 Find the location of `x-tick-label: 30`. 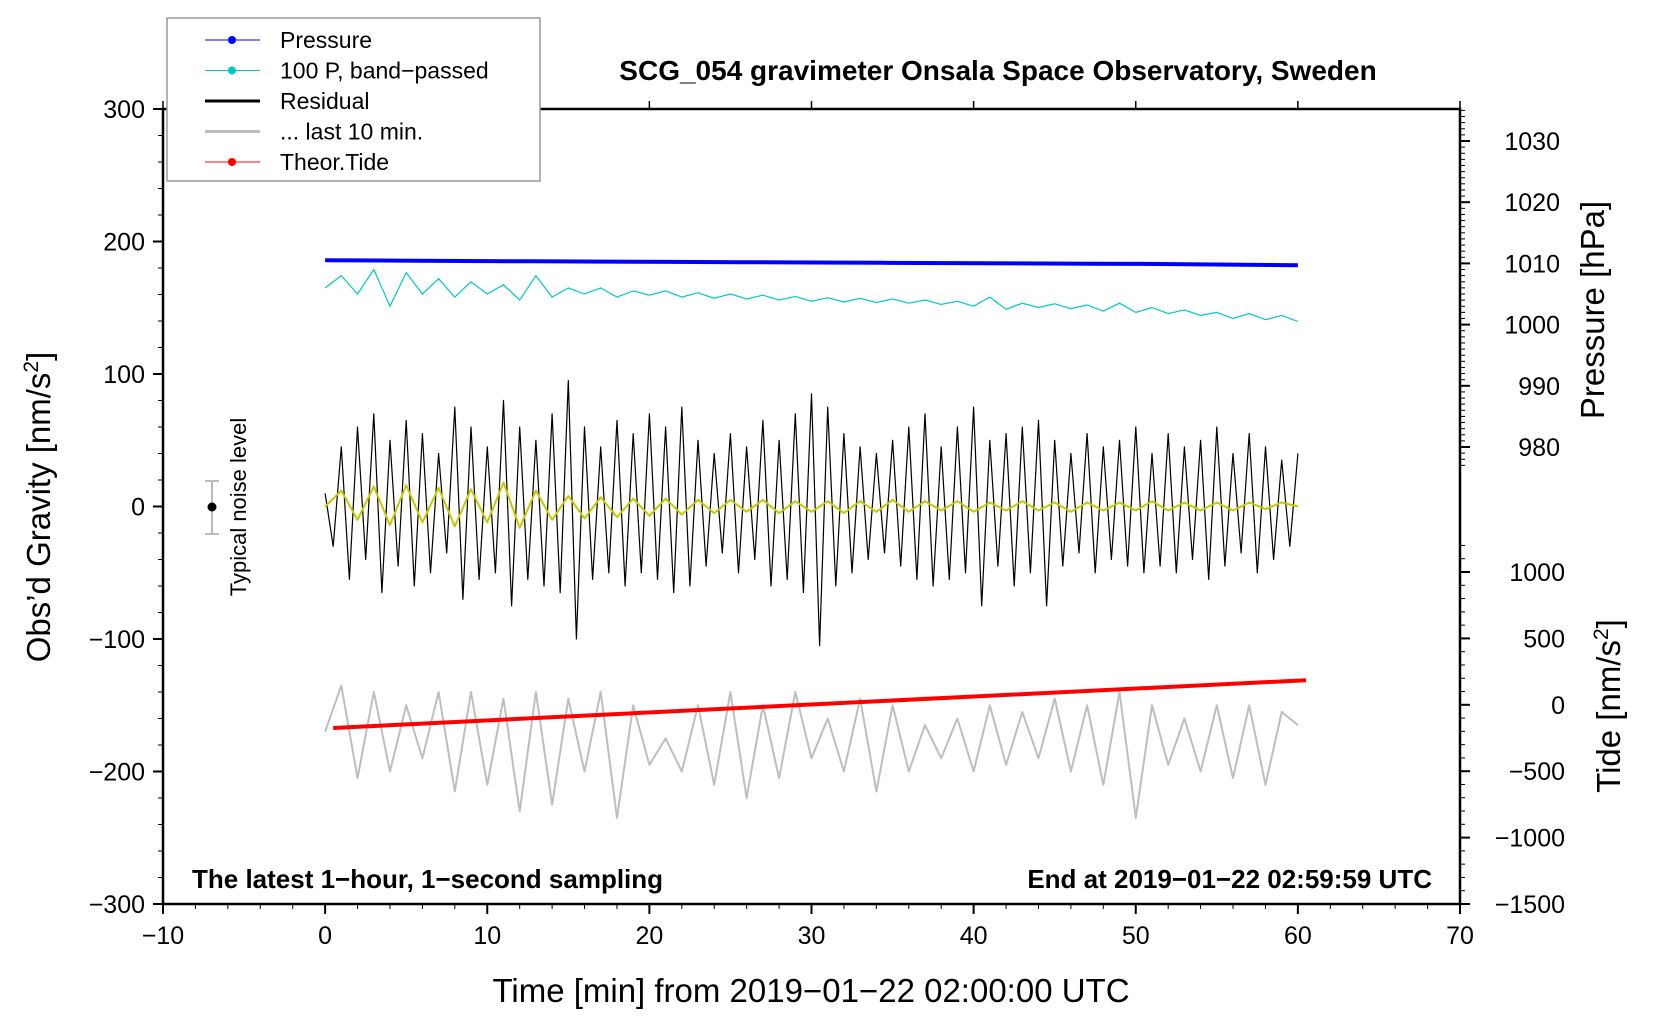

x-tick-label: 30 is located at coordinates (812, 936).